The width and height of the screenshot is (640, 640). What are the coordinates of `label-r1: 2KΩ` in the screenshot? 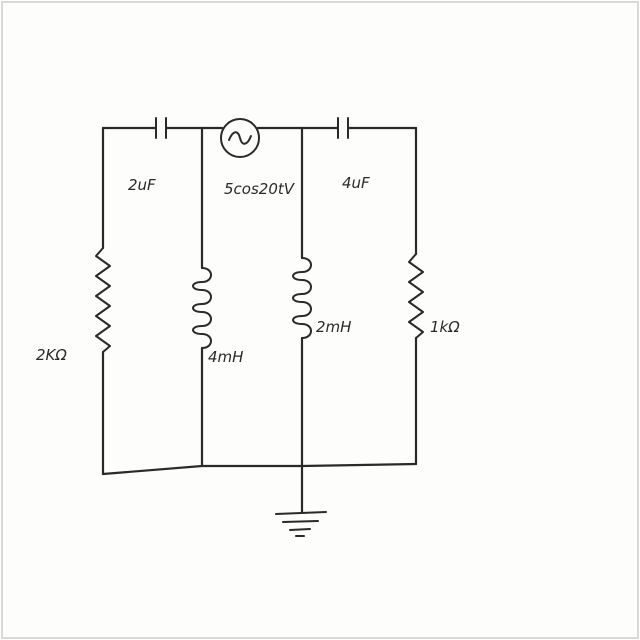 It's located at (51, 355).